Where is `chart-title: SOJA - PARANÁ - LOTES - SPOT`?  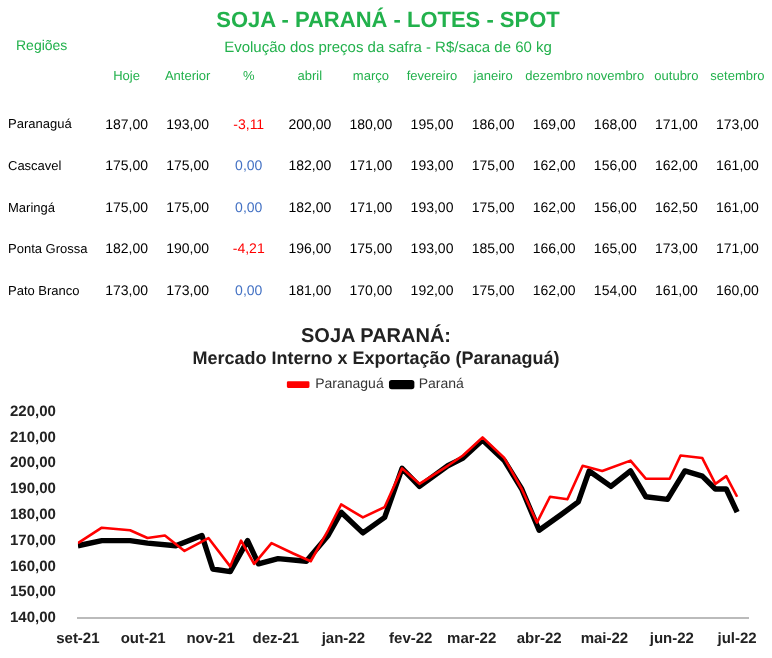 chart-title: SOJA - PARANÁ - LOTES - SPOT is located at coordinates (388, 20).